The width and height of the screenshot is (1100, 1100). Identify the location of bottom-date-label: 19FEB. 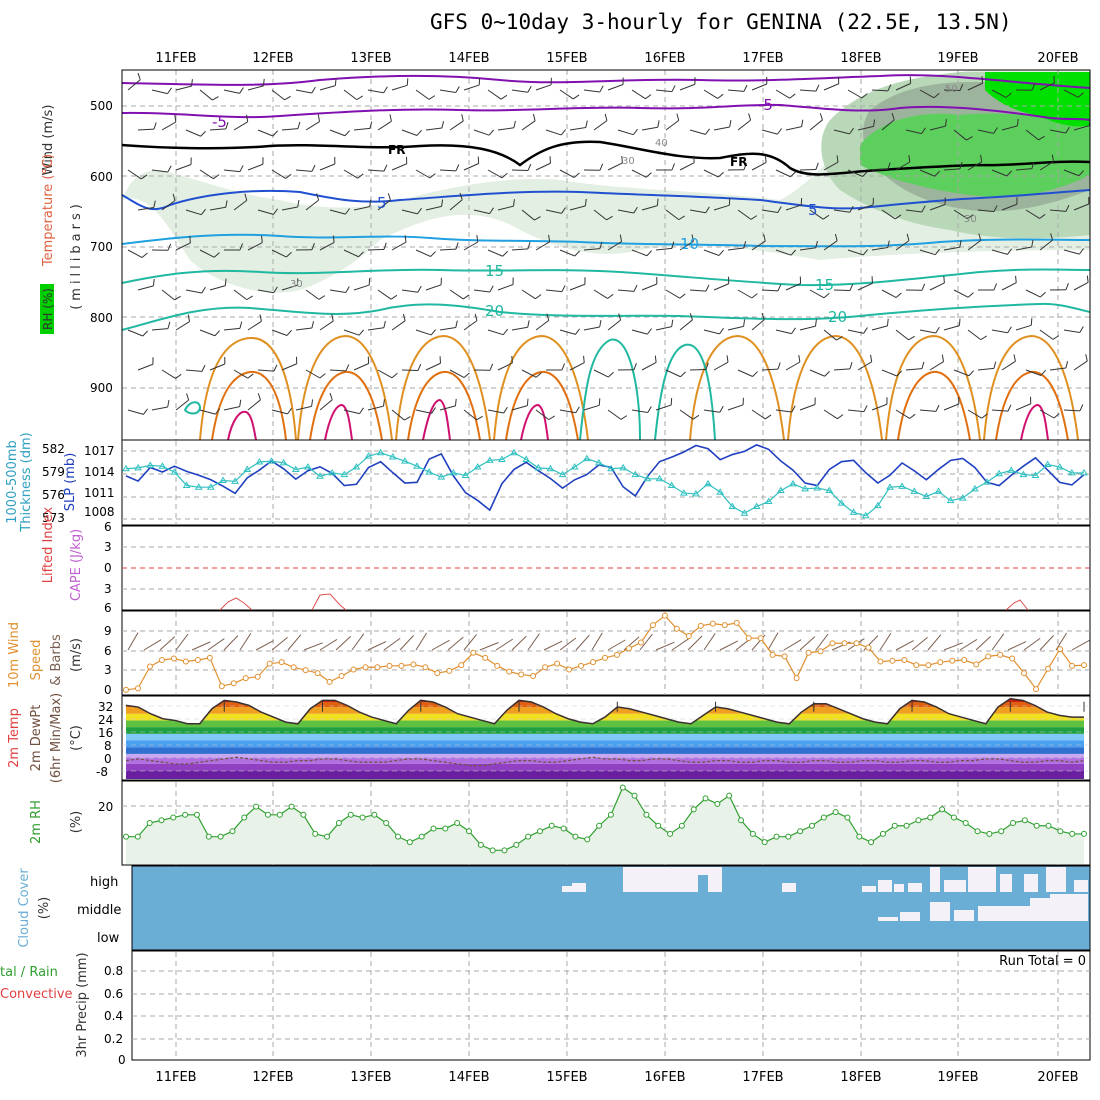
(957, 1077).